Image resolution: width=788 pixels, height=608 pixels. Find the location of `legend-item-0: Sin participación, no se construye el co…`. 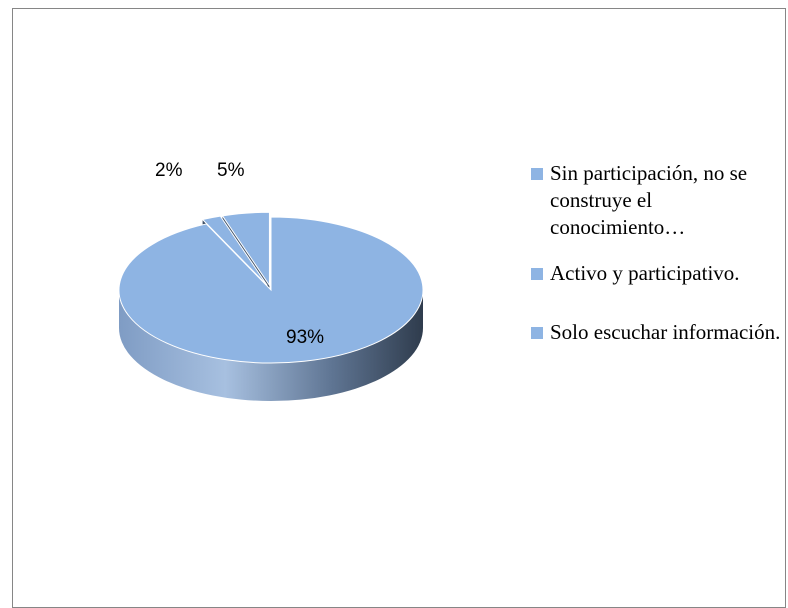

legend-item-0: Sin participación, no se construye el co… is located at coordinates (656, 200).